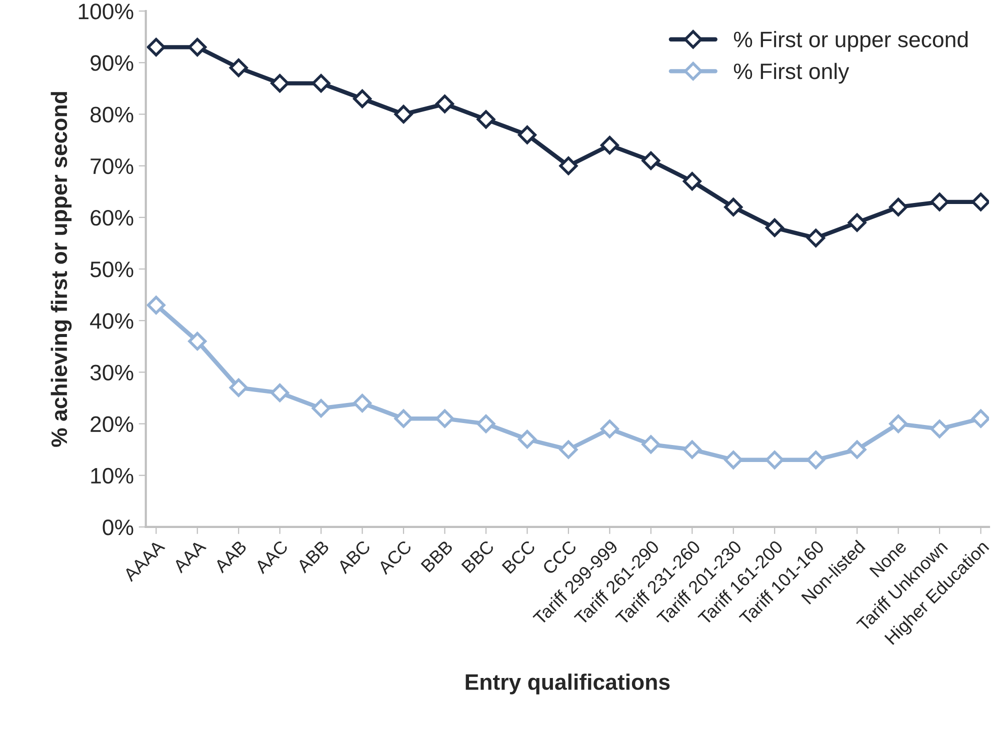 The width and height of the screenshot is (992, 737). What do you see at coordinates (112, 166) in the screenshot?
I see `y-tick-label: 70%` at bounding box center [112, 166].